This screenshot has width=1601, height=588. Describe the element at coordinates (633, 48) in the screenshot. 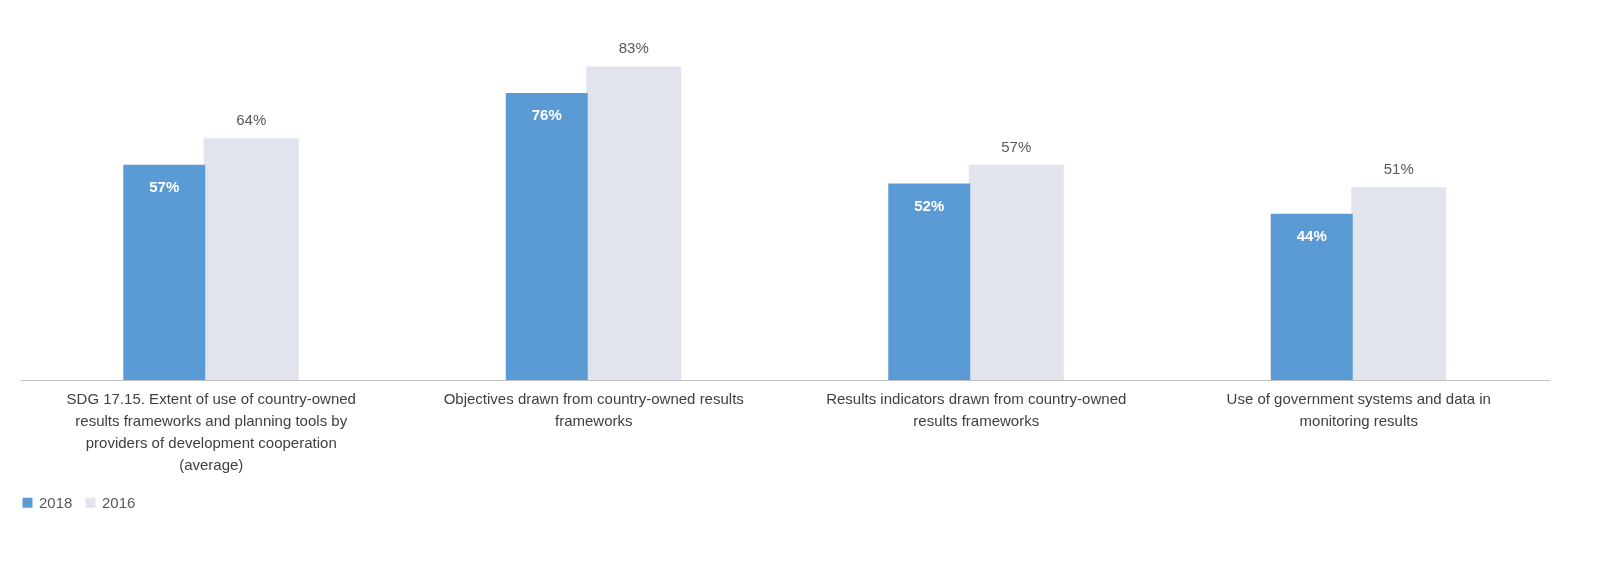

I see `data-label: 83%` at that location.